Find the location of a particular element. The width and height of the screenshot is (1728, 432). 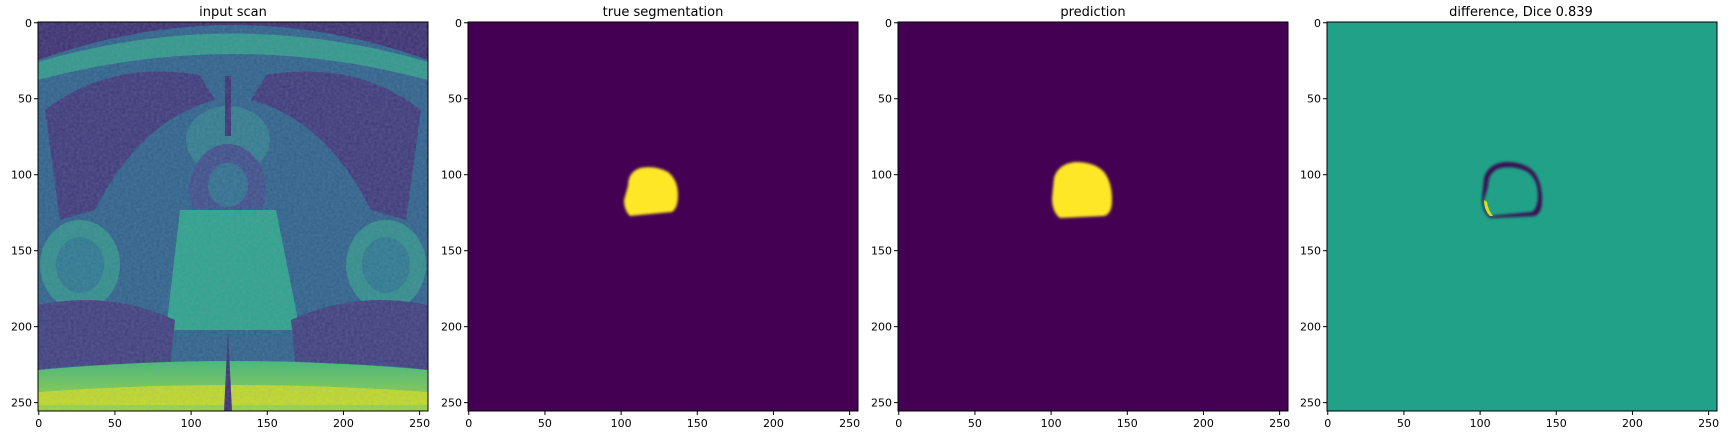

false-positive-ring is located at coordinates (1512, 190).